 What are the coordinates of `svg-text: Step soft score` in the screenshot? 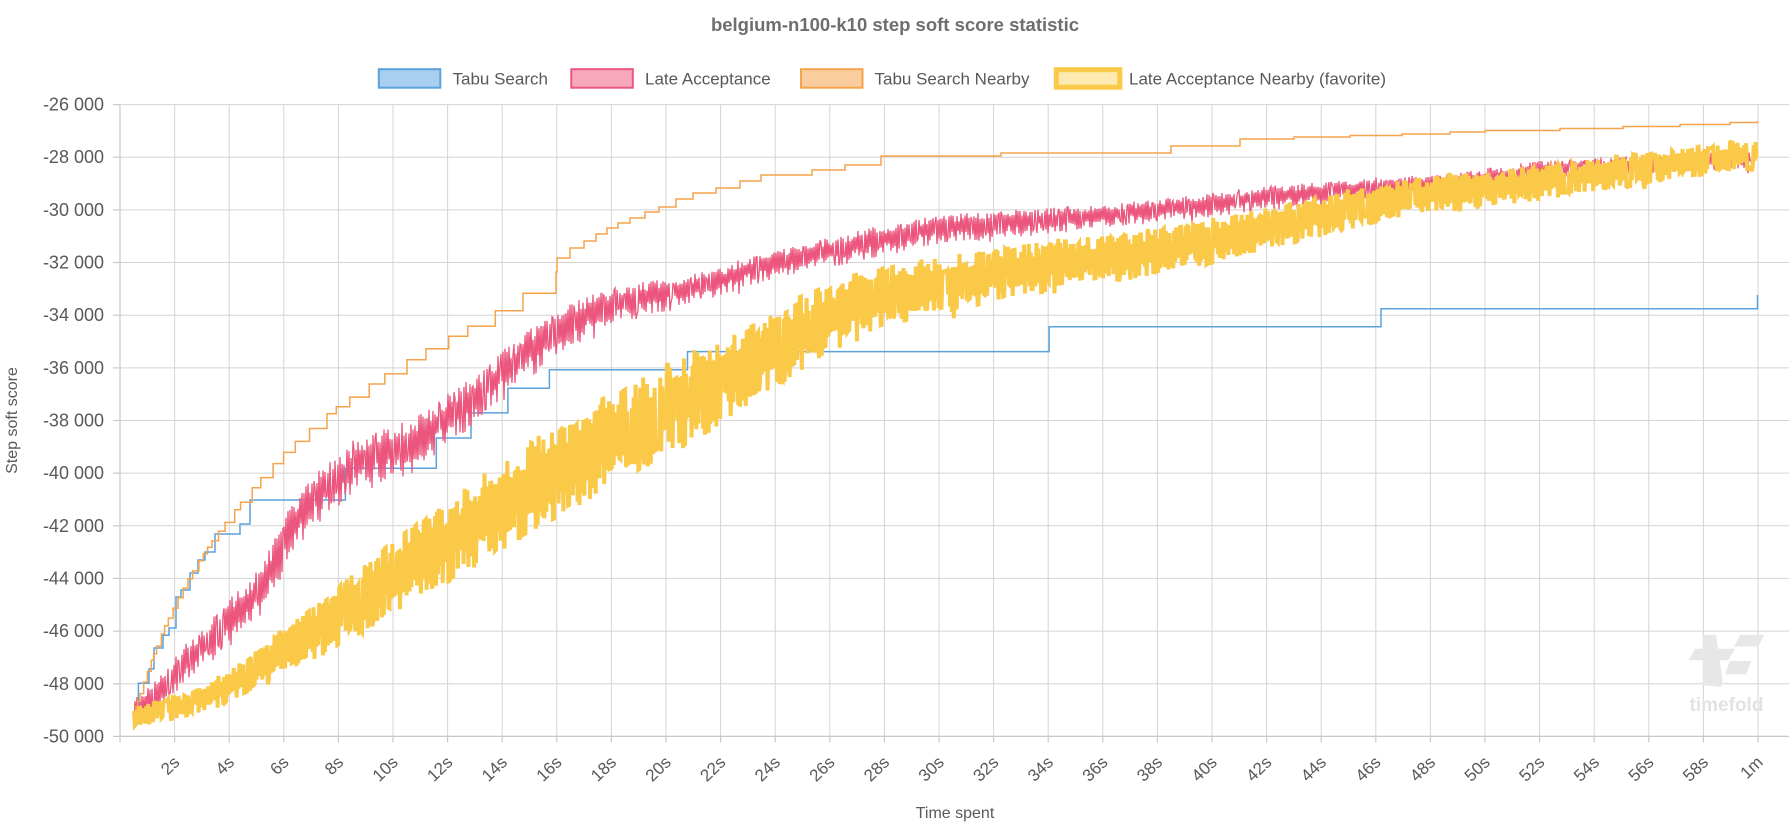 It's located at (12, 420).